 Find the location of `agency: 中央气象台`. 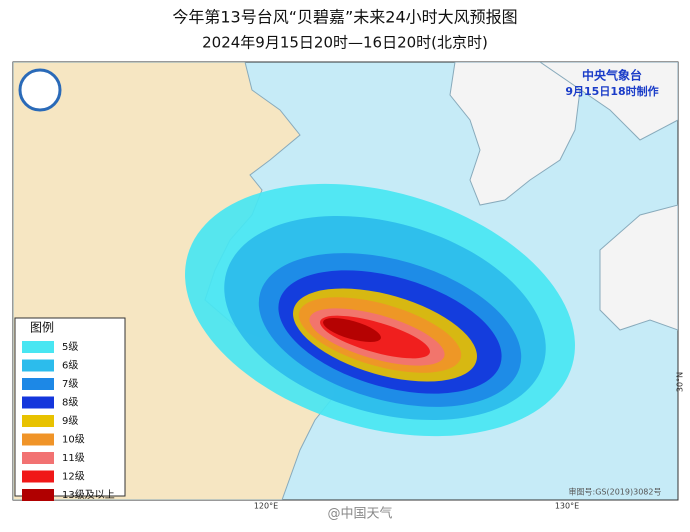

agency: 中央气象台 is located at coordinates (612, 75).